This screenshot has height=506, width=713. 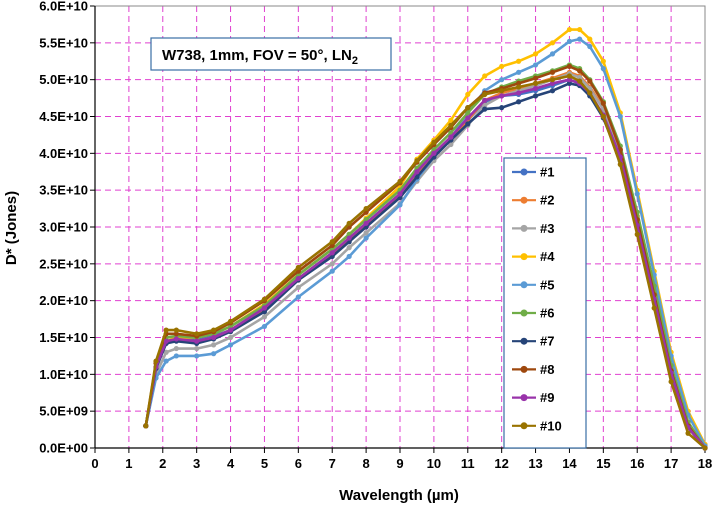 I want to click on y-tick-label: 5.0E+09, so click(x=63, y=411).